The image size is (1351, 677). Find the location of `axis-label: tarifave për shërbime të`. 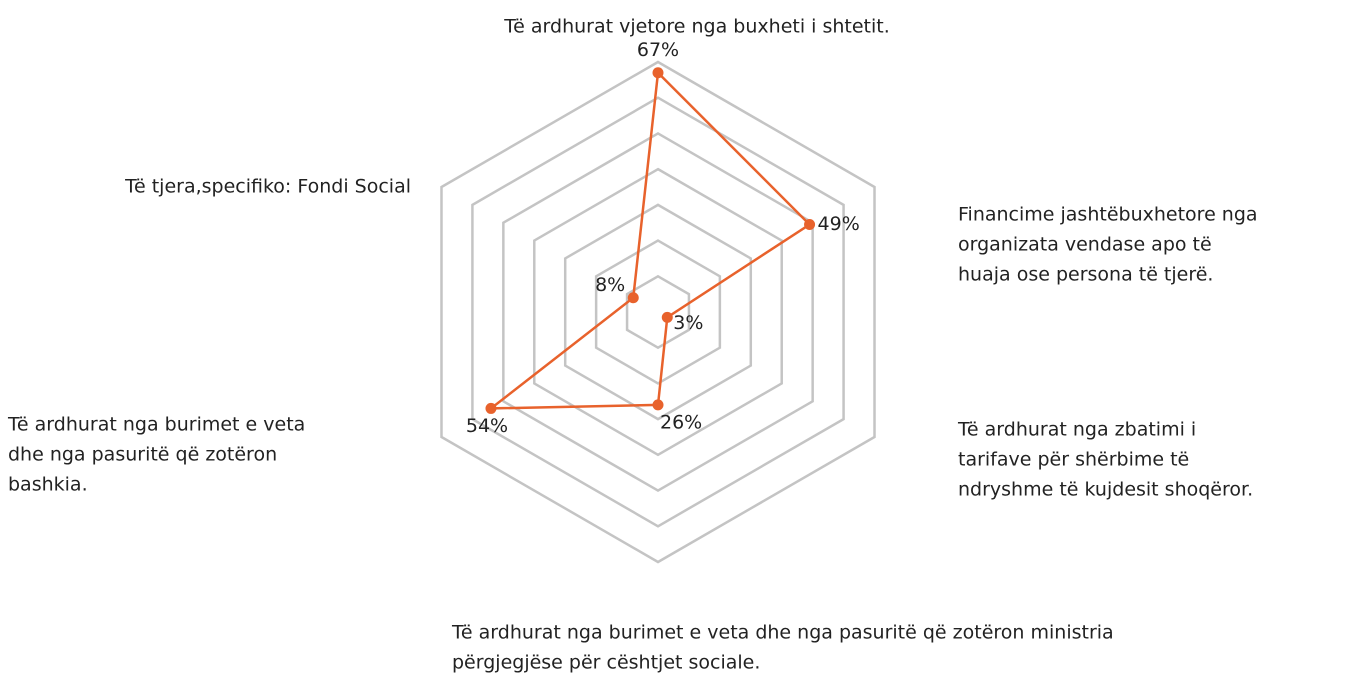

axis-label: tarifave për shërbime të is located at coordinates (1073, 460).